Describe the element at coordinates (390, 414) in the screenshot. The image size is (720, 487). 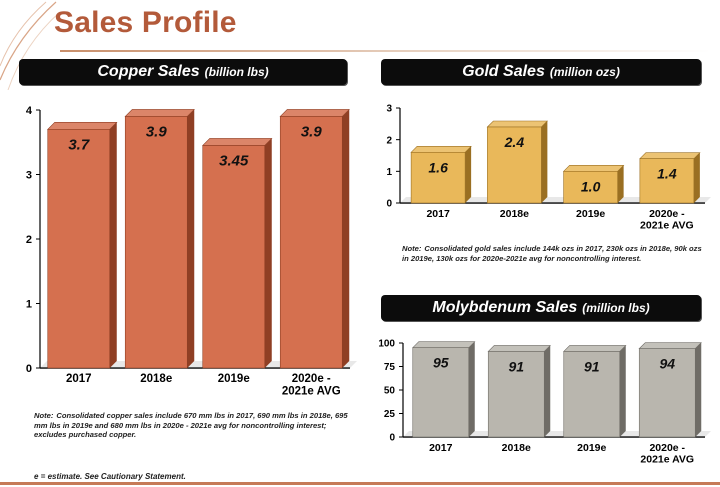
I see `molybdenum-y-tick-label: 25` at that location.